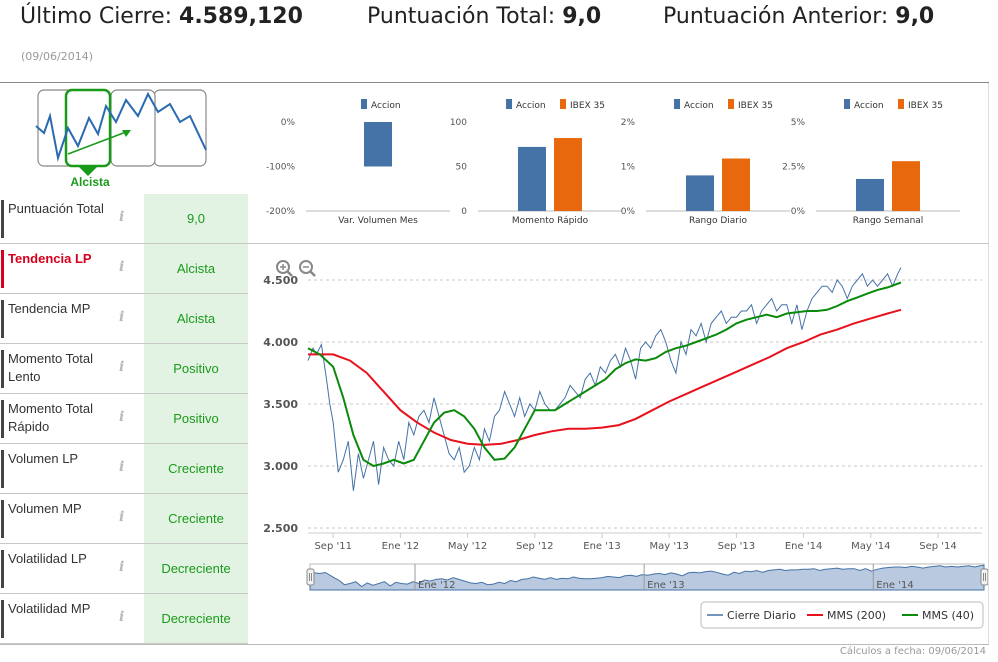 The width and height of the screenshot is (998, 662). I want to click on indicator-row: Volatilidad LP i Decreciente, so click(124, 569).